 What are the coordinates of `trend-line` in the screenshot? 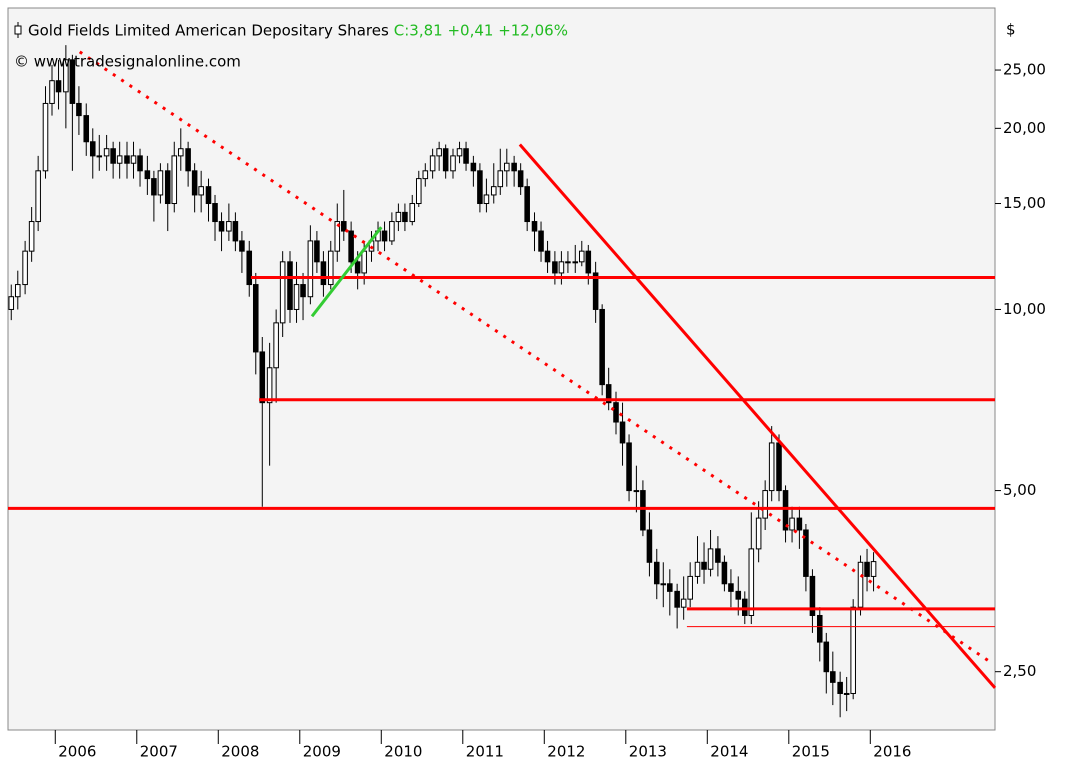 It's located at (346, 272).